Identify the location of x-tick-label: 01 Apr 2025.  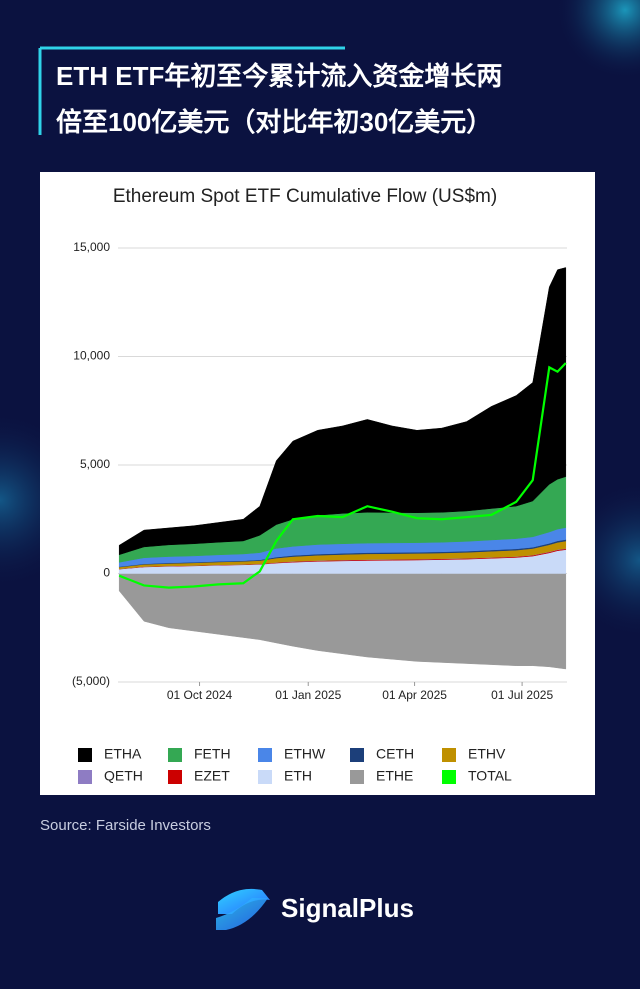
(414, 695).